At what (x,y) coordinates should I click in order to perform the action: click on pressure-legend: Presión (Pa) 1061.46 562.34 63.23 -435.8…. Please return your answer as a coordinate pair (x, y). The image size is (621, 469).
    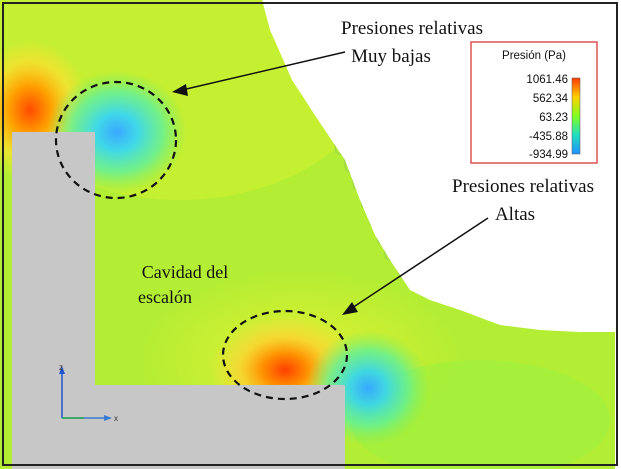
    Looking at the image, I should click on (534, 102).